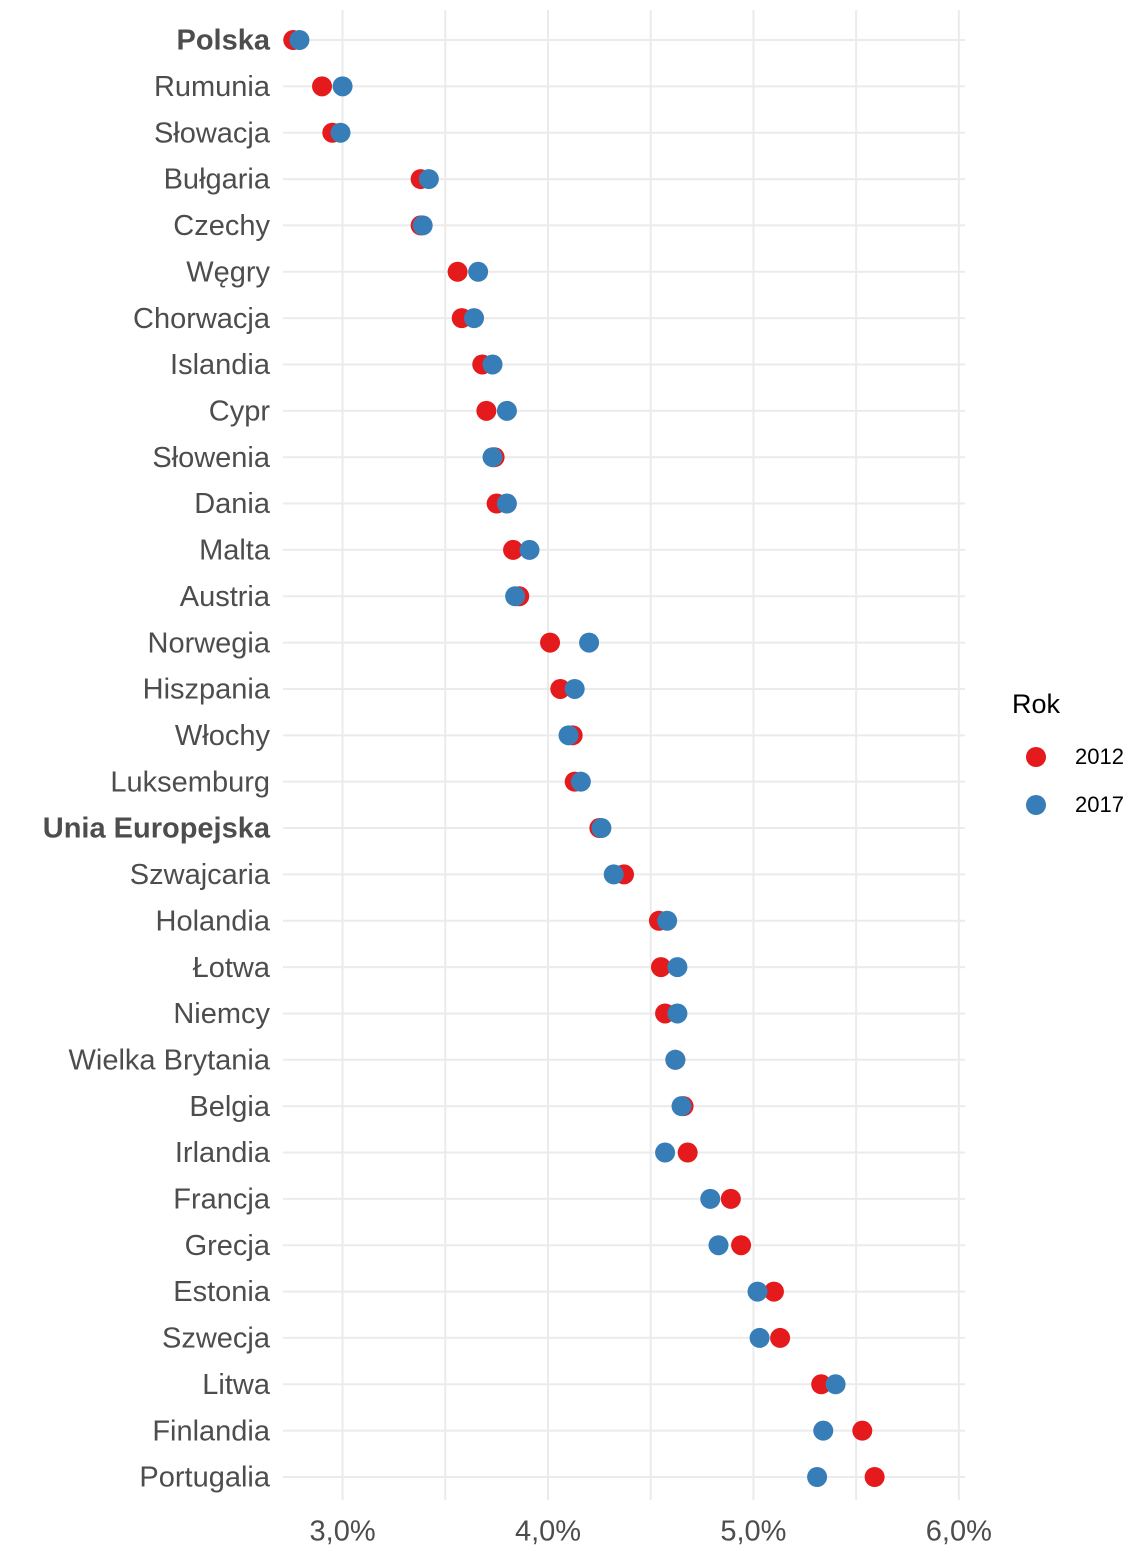  Describe the element at coordinates (223, 1153) in the screenshot. I see `y-tick-label: Irlandia` at that location.